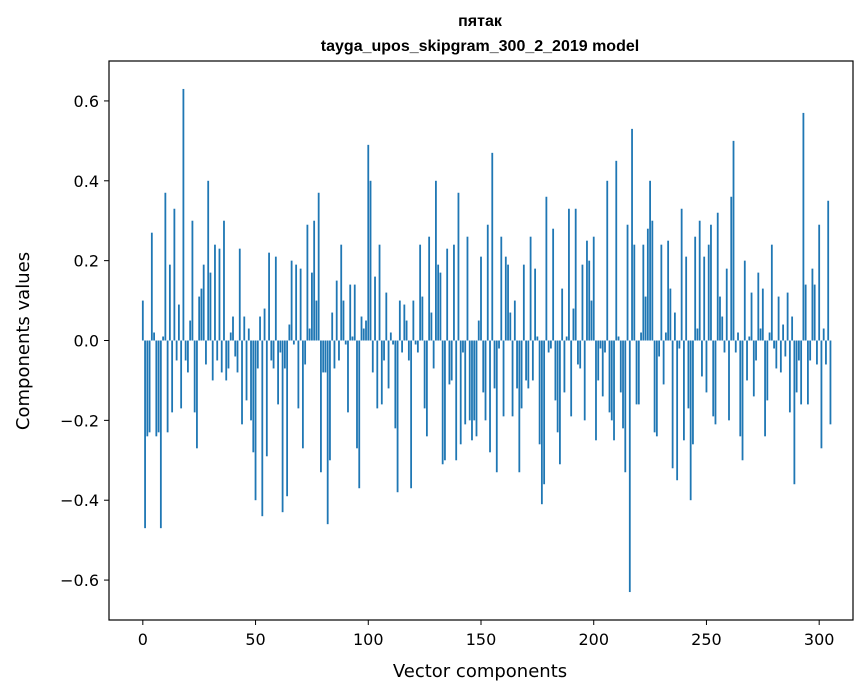 The image size is (867, 696). I want to click on y-tick-label: −0.6, so click(79, 580).